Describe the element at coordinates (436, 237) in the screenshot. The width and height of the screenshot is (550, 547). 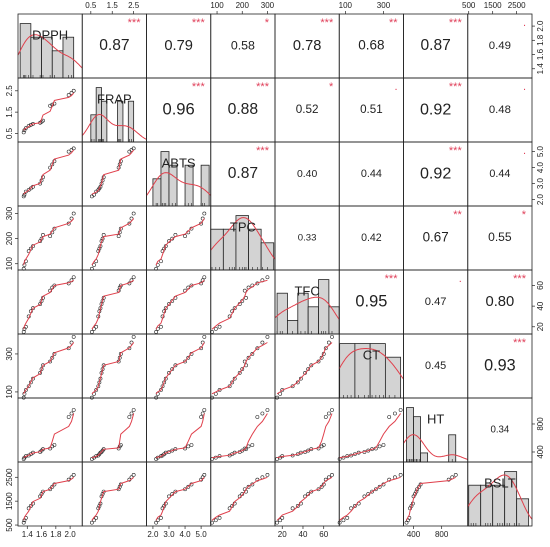
I see `correlation-value: 0.67` at that location.